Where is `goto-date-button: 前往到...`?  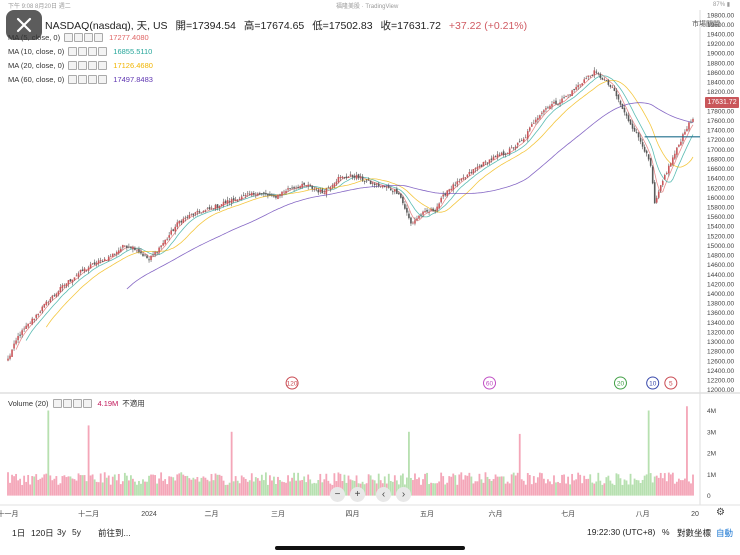 goto-date-button: 前往到... is located at coordinates (114, 533).